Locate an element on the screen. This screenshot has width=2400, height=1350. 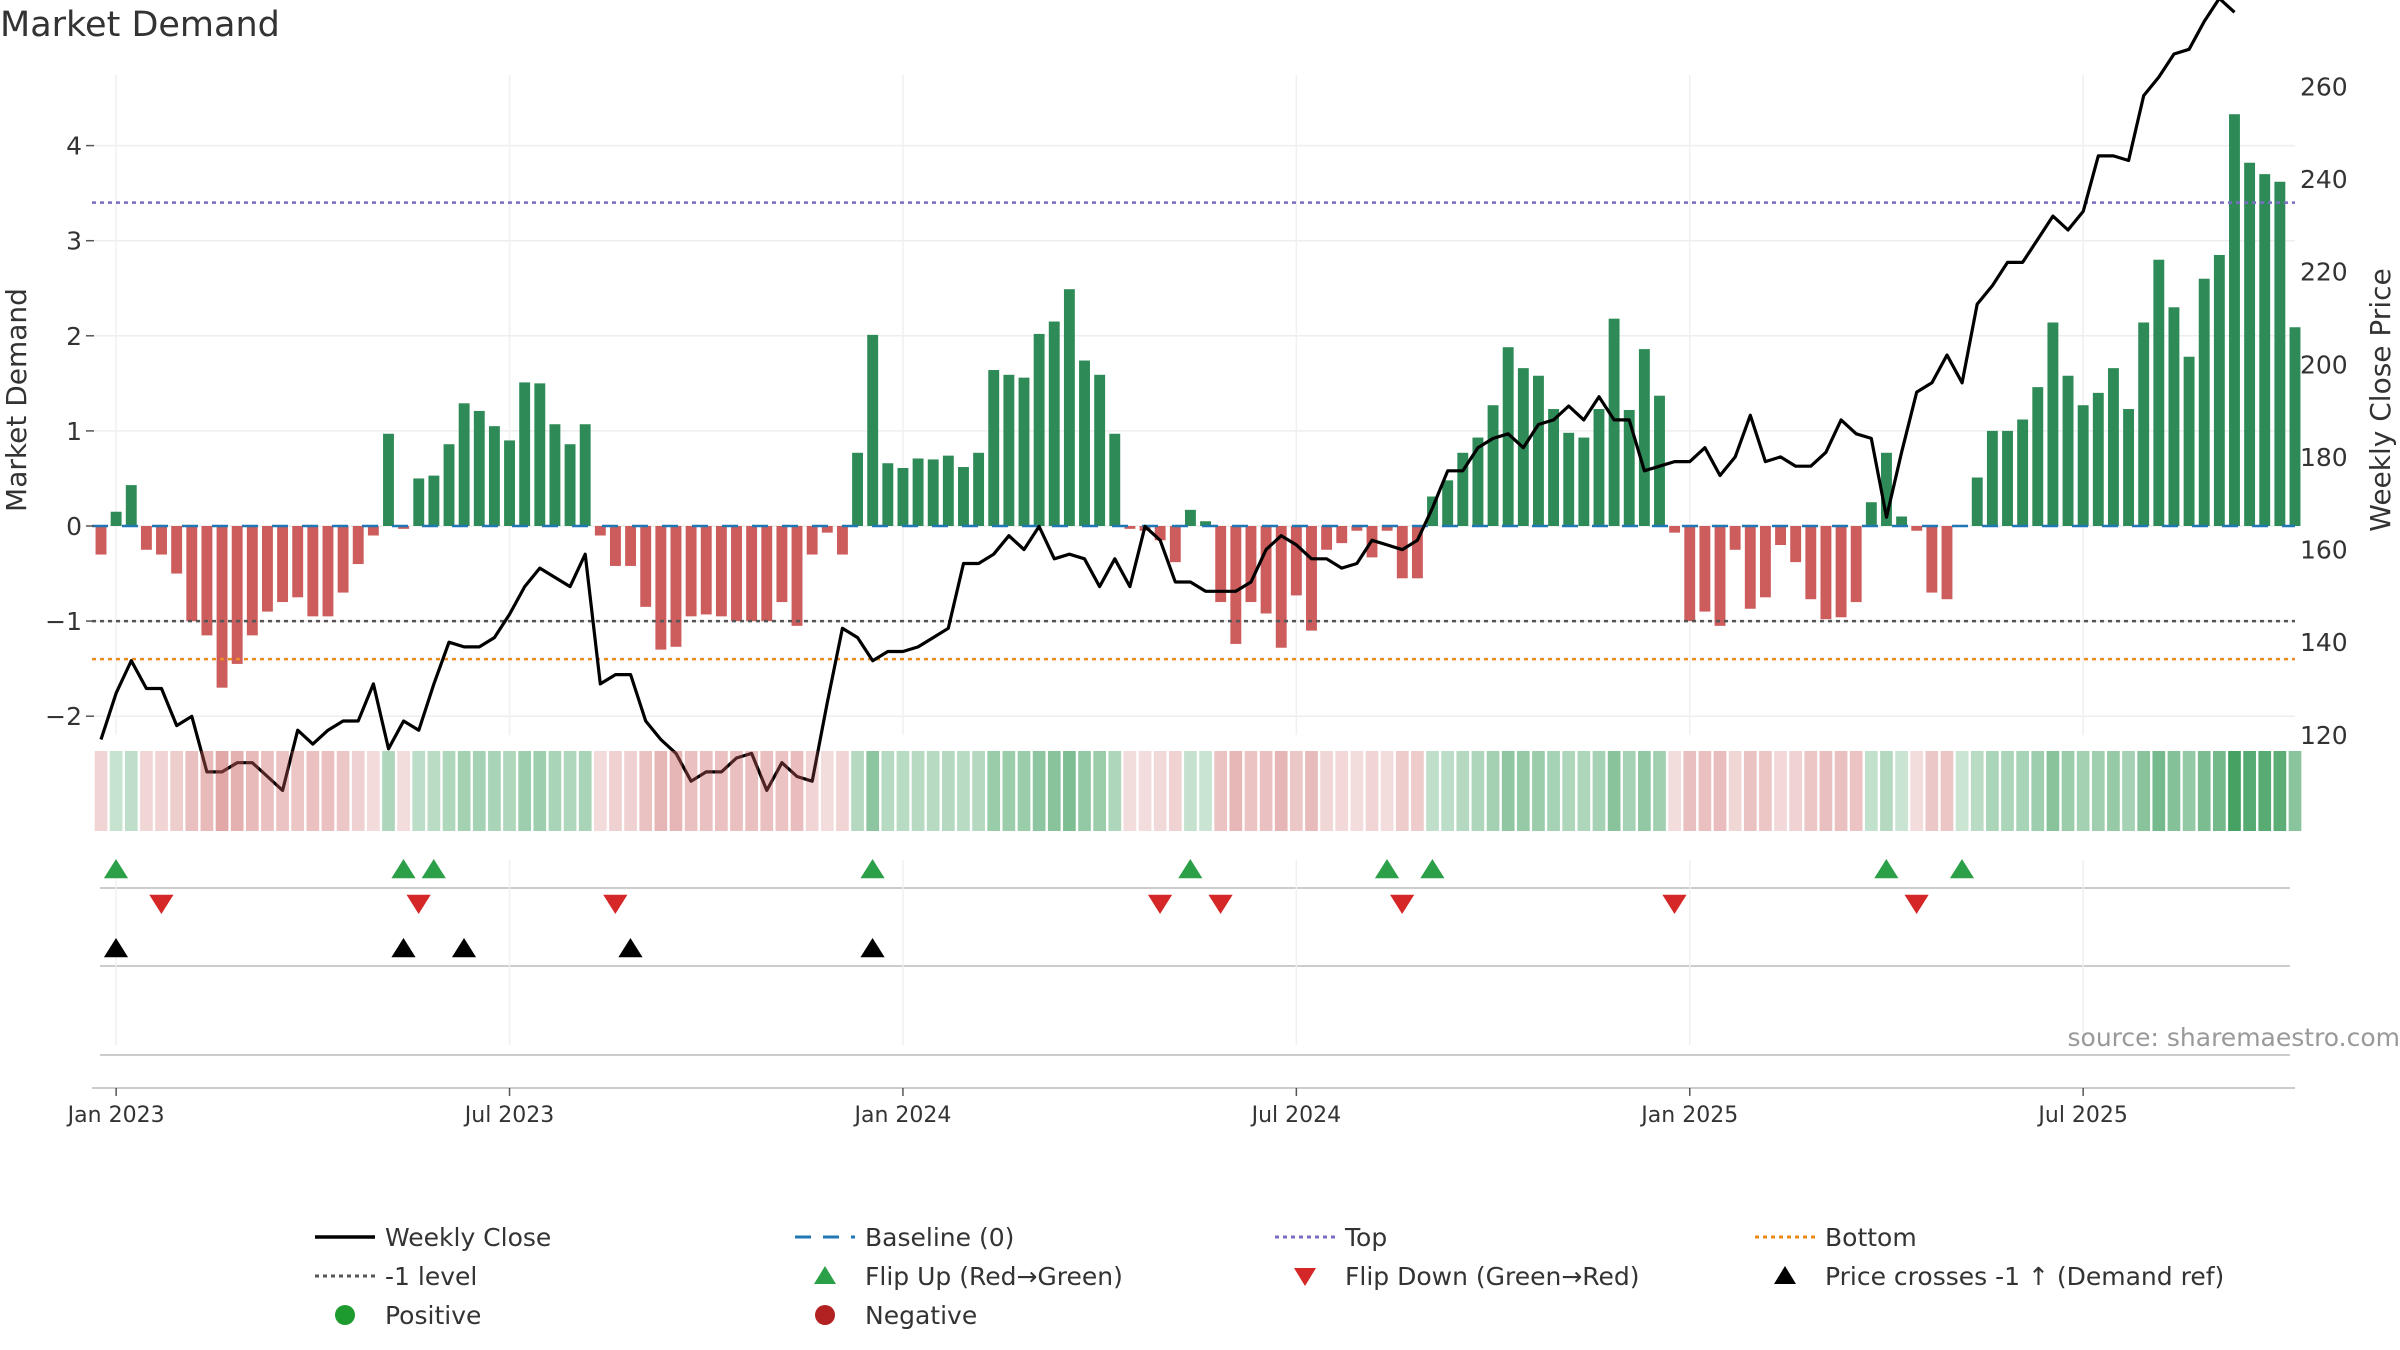
y-tick-label-right: 240 is located at coordinates (2324, 179).